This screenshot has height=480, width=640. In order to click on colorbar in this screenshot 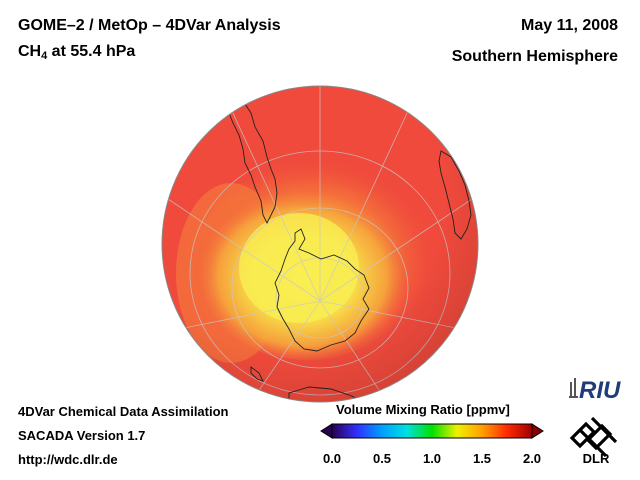, I will do `click(432, 431)`.